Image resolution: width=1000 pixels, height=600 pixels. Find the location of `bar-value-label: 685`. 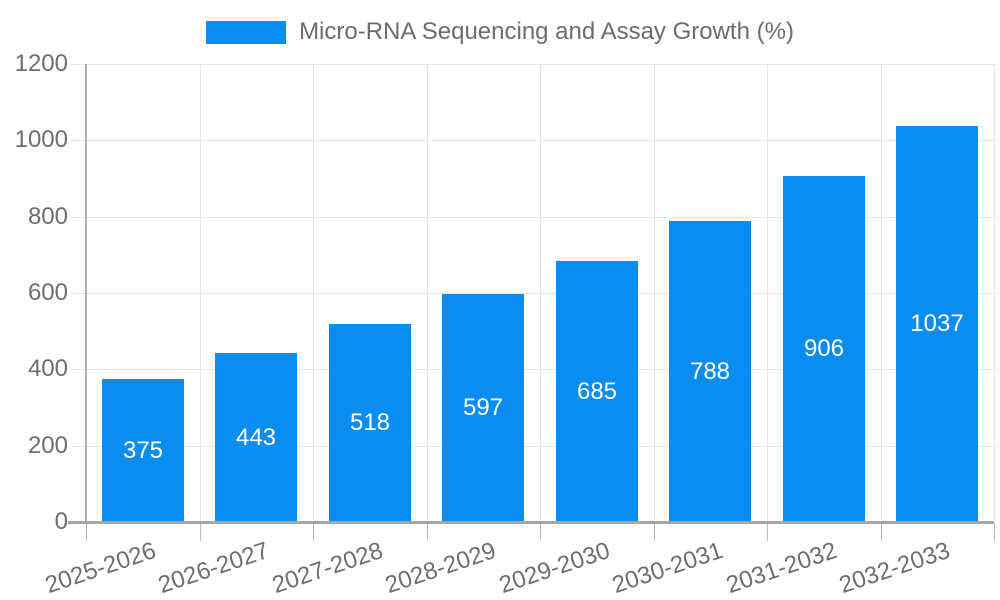

bar-value-label: 685 is located at coordinates (597, 391).